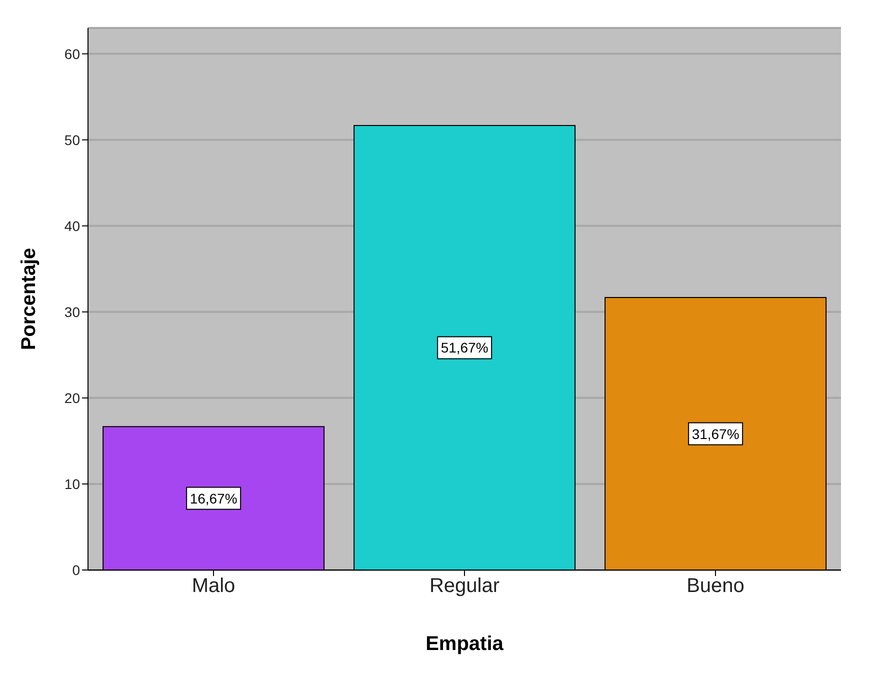  What do you see at coordinates (72, 484) in the screenshot?
I see `y-tick-label: 10` at bounding box center [72, 484].